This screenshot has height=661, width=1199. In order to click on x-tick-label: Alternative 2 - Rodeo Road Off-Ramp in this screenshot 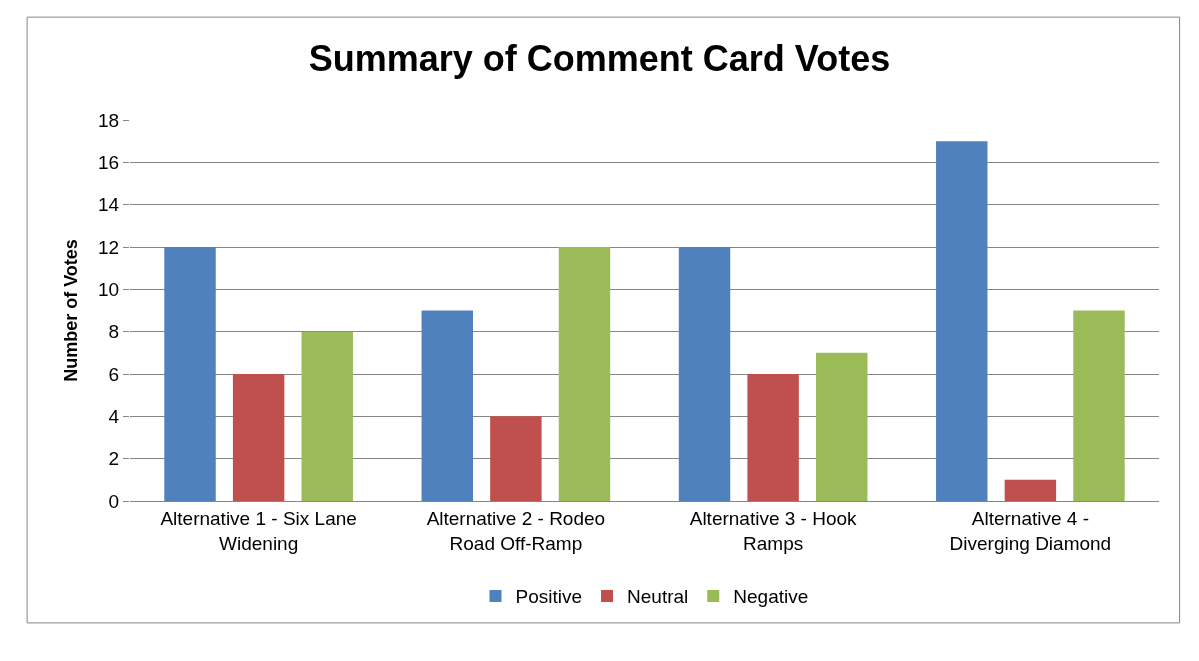, I will do `click(516, 530)`.